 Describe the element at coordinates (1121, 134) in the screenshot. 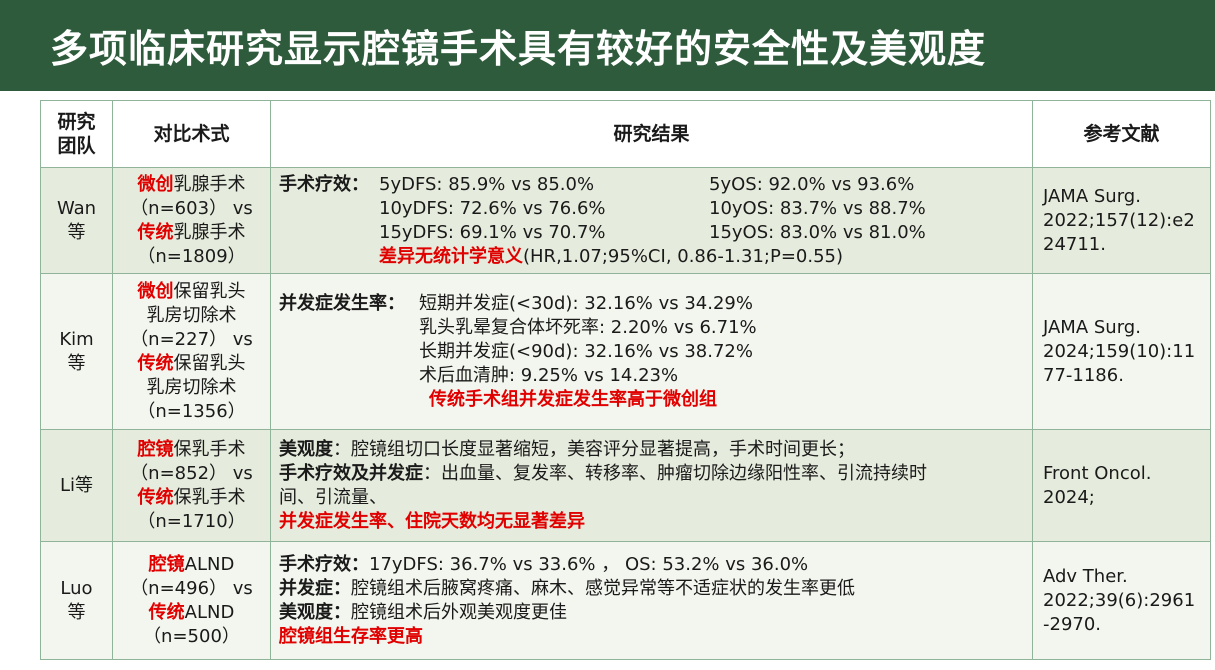

I see `header-ref: 参考文献` at that location.